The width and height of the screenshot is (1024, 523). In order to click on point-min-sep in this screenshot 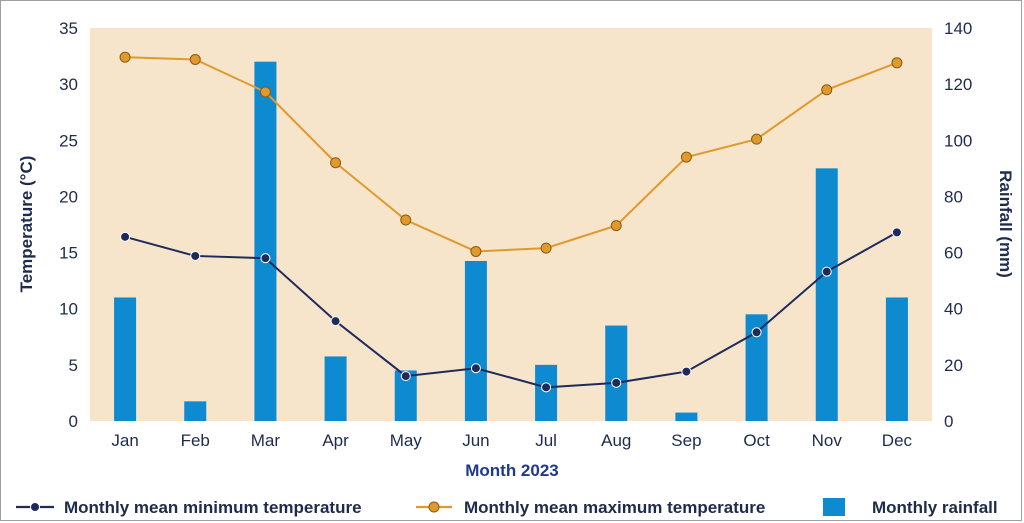, I will do `click(686, 371)`.